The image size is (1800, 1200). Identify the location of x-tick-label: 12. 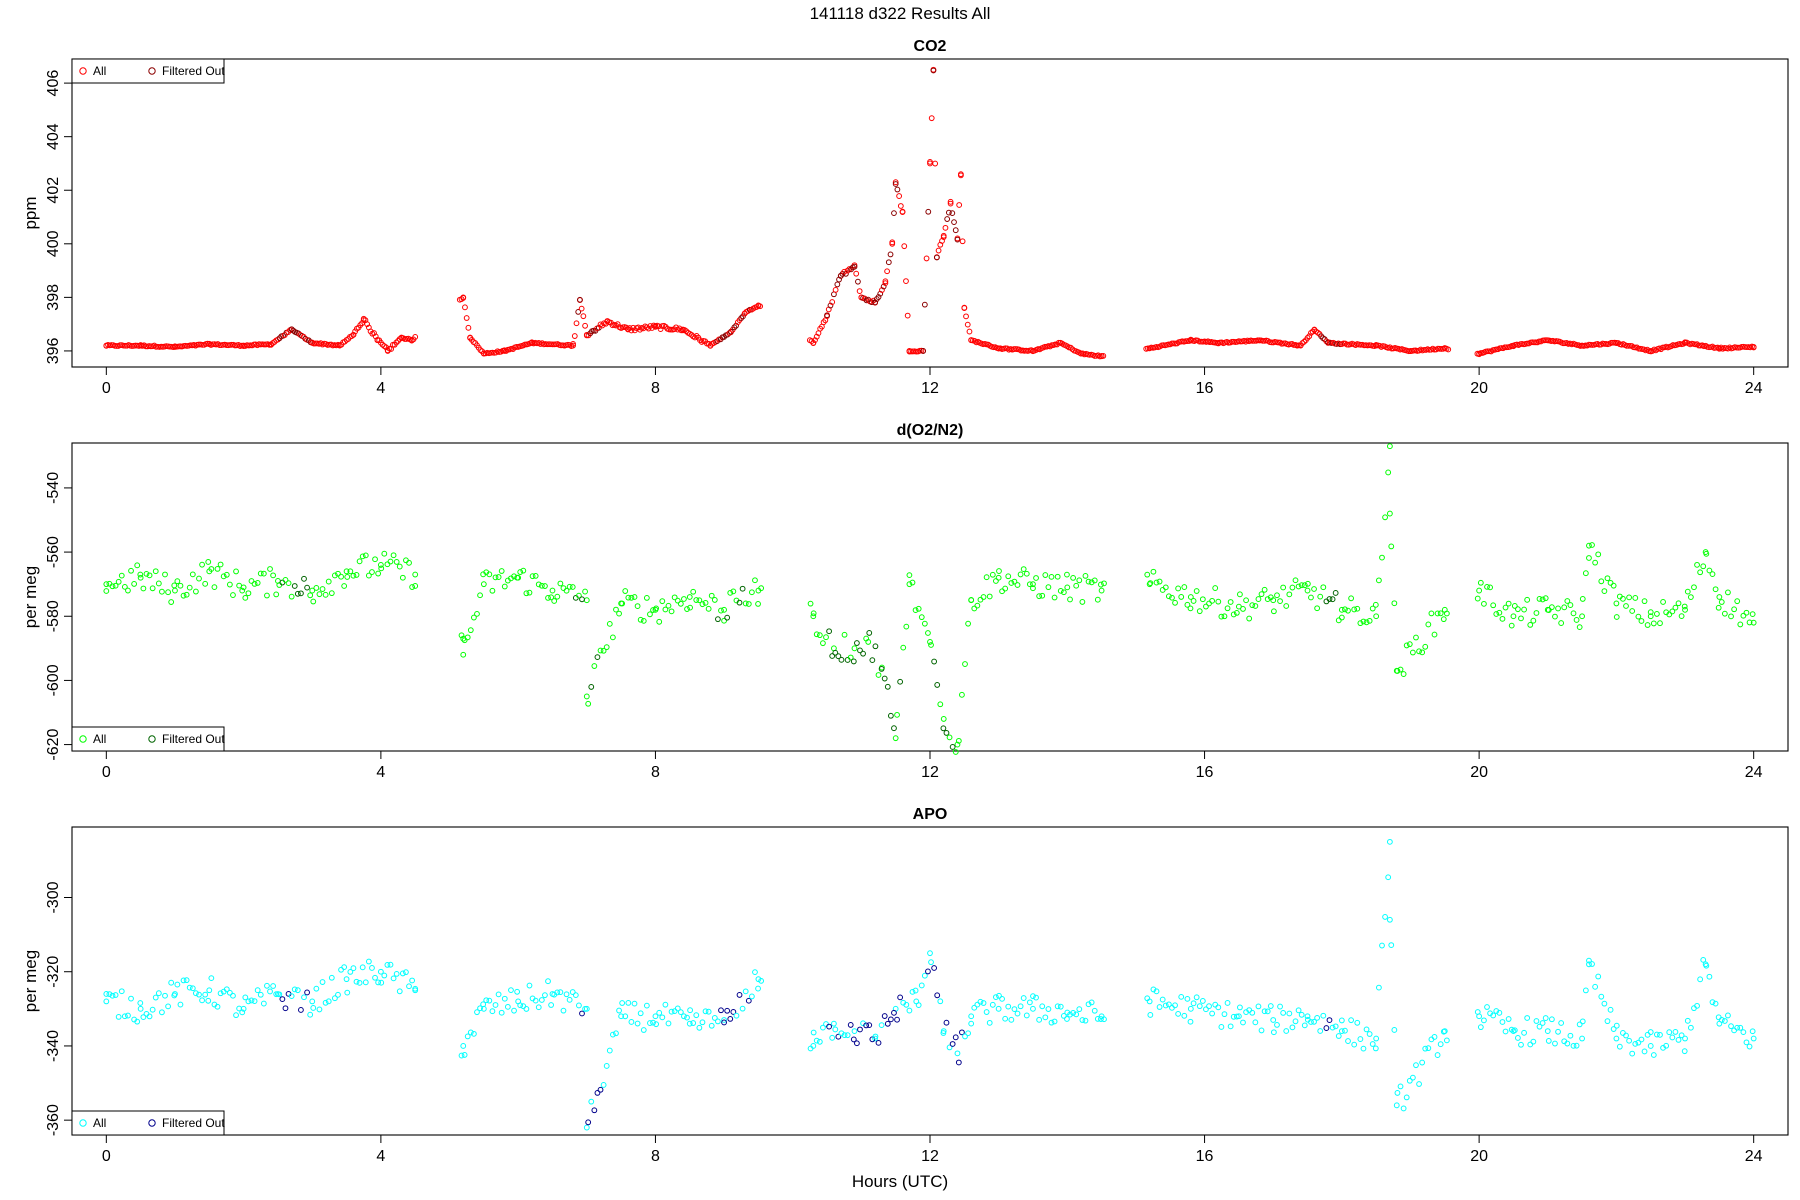
(930, 772).